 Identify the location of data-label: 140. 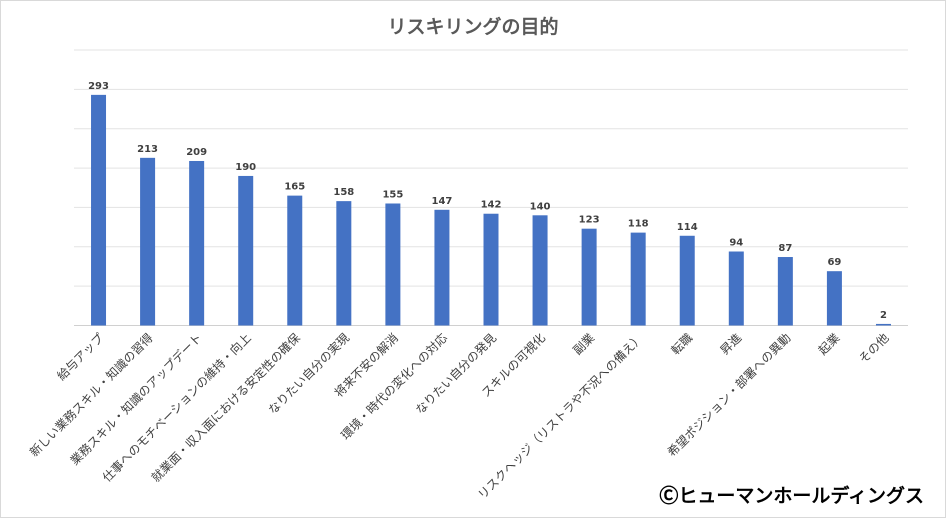
(540, 206).